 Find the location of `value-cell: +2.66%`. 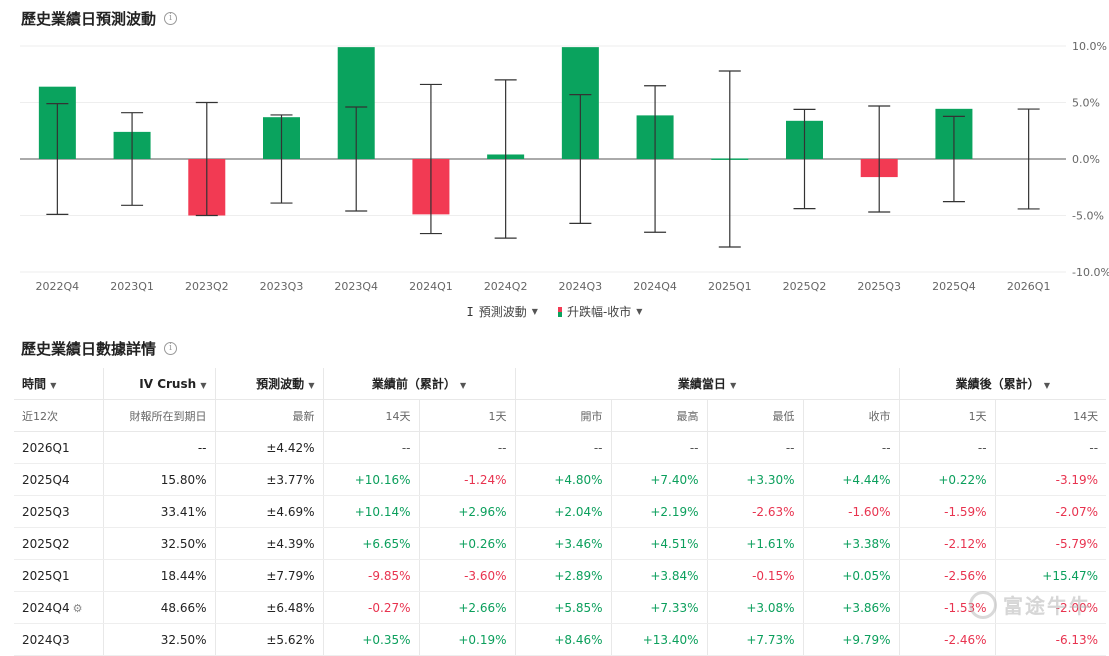

value-cell: +2.66% is located at coordinates (467, 607).